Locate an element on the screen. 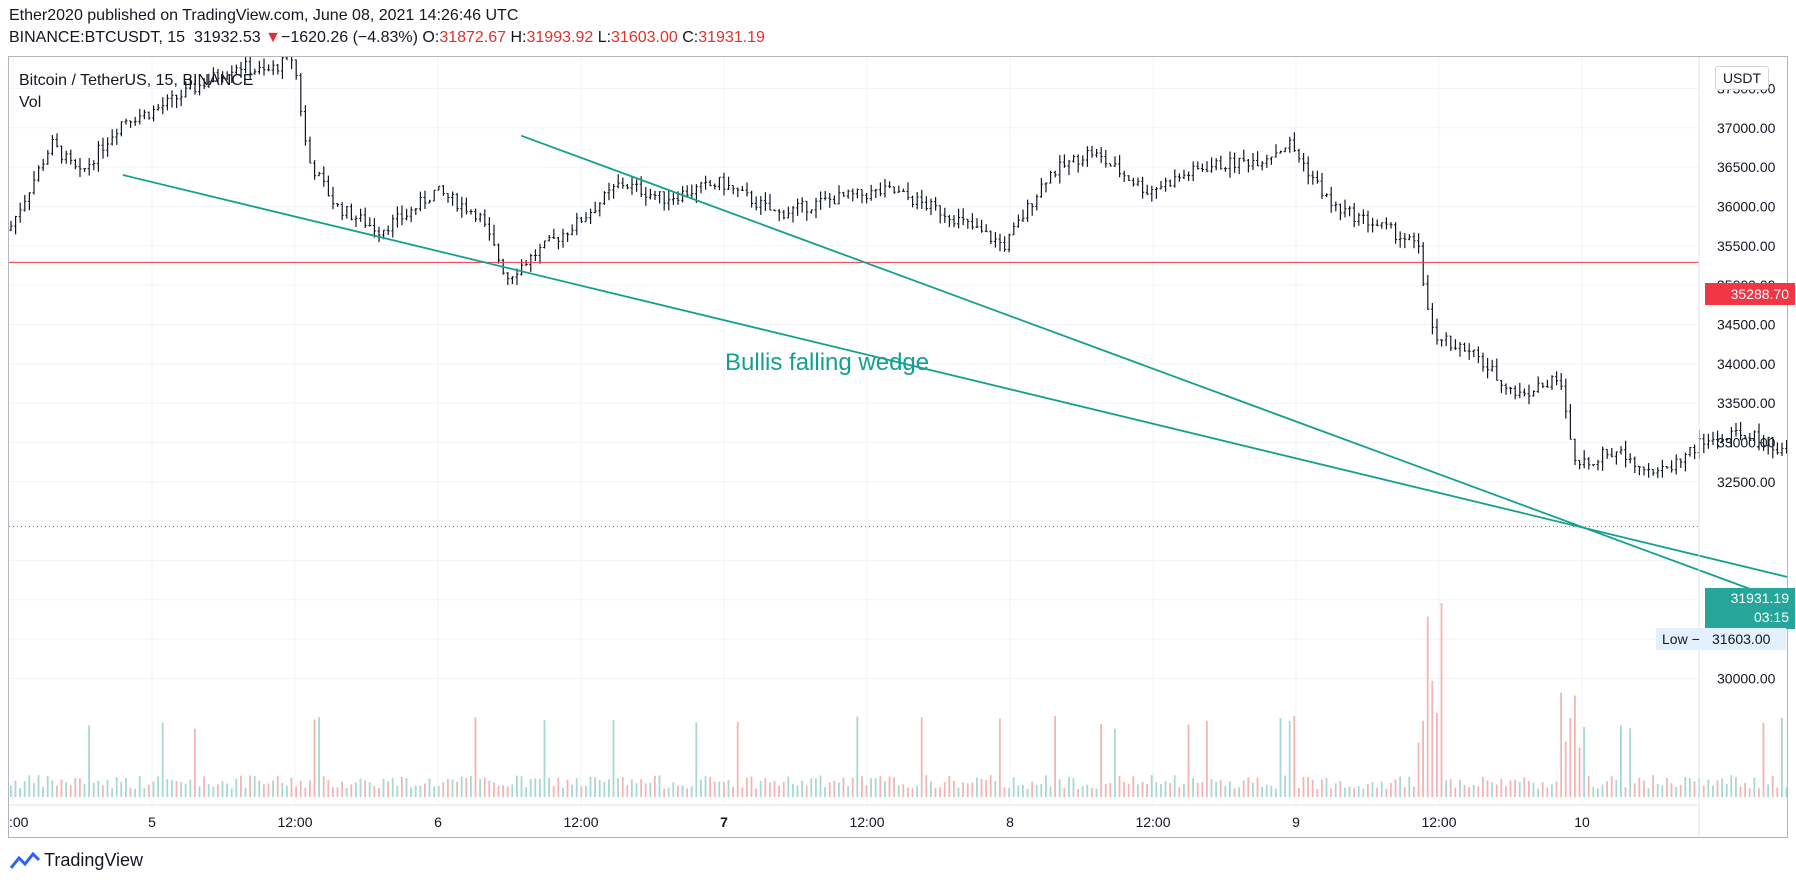 The image size is (1796, 888). x-tick-label: 6 is located at coordinates (438, 822).